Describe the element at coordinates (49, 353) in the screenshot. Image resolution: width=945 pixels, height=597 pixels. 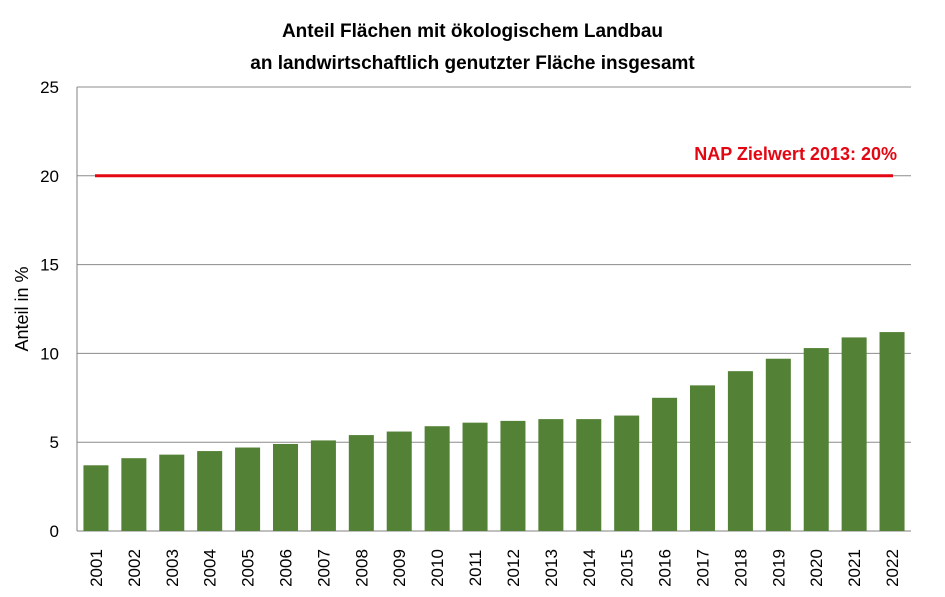
I see `y-tick-label: 10` at that location.